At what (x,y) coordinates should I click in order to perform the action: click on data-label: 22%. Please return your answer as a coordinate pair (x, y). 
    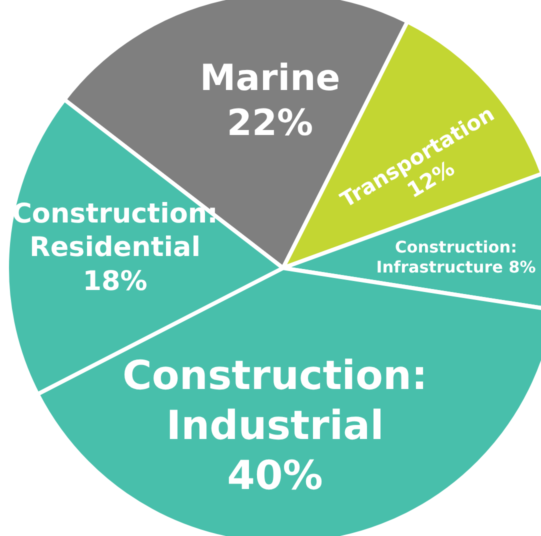
    Looking at the image, I should click on (270, 123).